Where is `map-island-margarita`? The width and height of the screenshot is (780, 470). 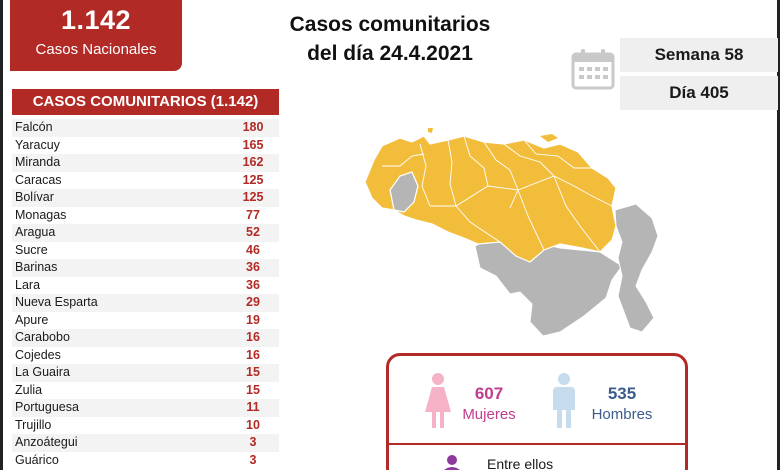 map-island-margarita is located at coordinates (549, 138).